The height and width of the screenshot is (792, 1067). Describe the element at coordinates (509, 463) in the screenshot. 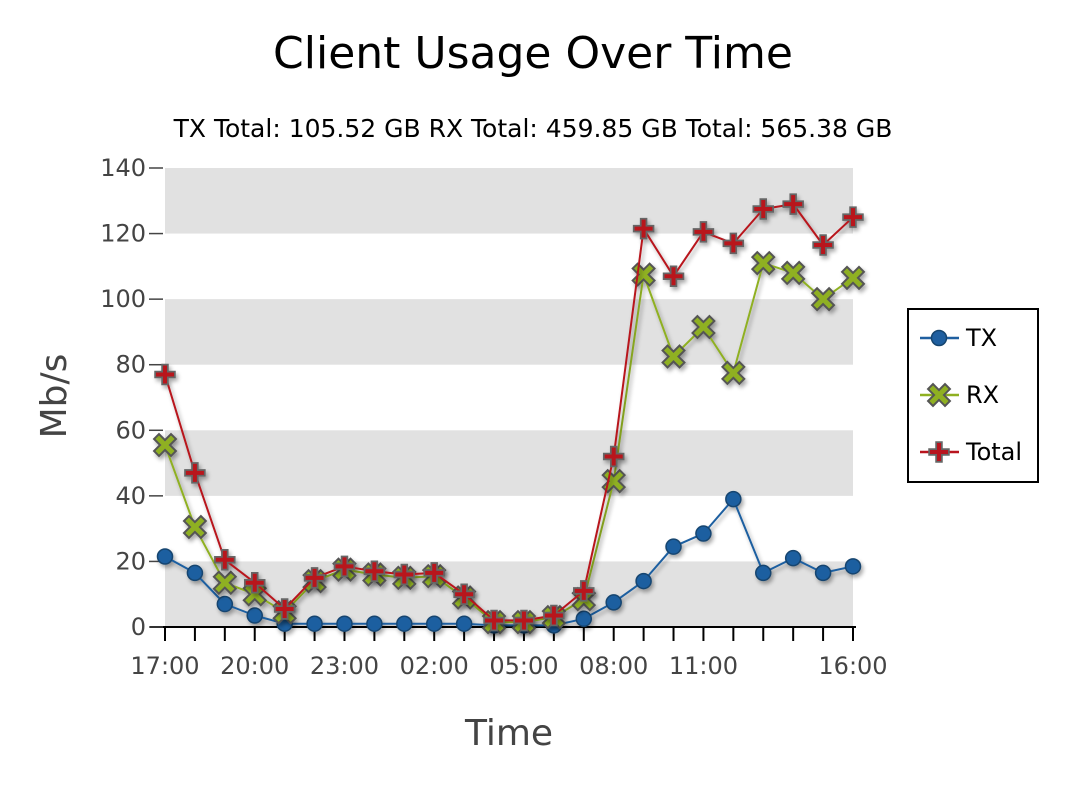

I see `grid-band` at that location.